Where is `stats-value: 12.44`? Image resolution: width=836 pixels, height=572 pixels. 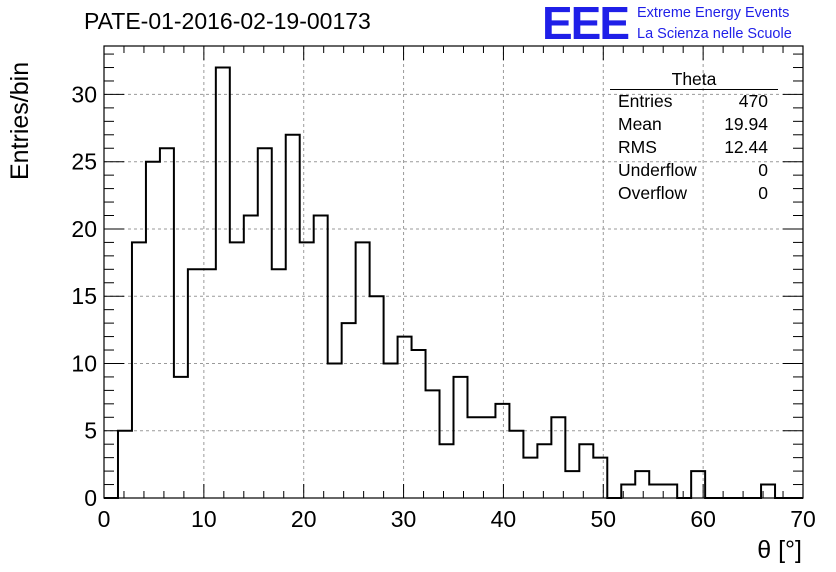
stats-value: 12.44 is located at coordinates (746, 147).